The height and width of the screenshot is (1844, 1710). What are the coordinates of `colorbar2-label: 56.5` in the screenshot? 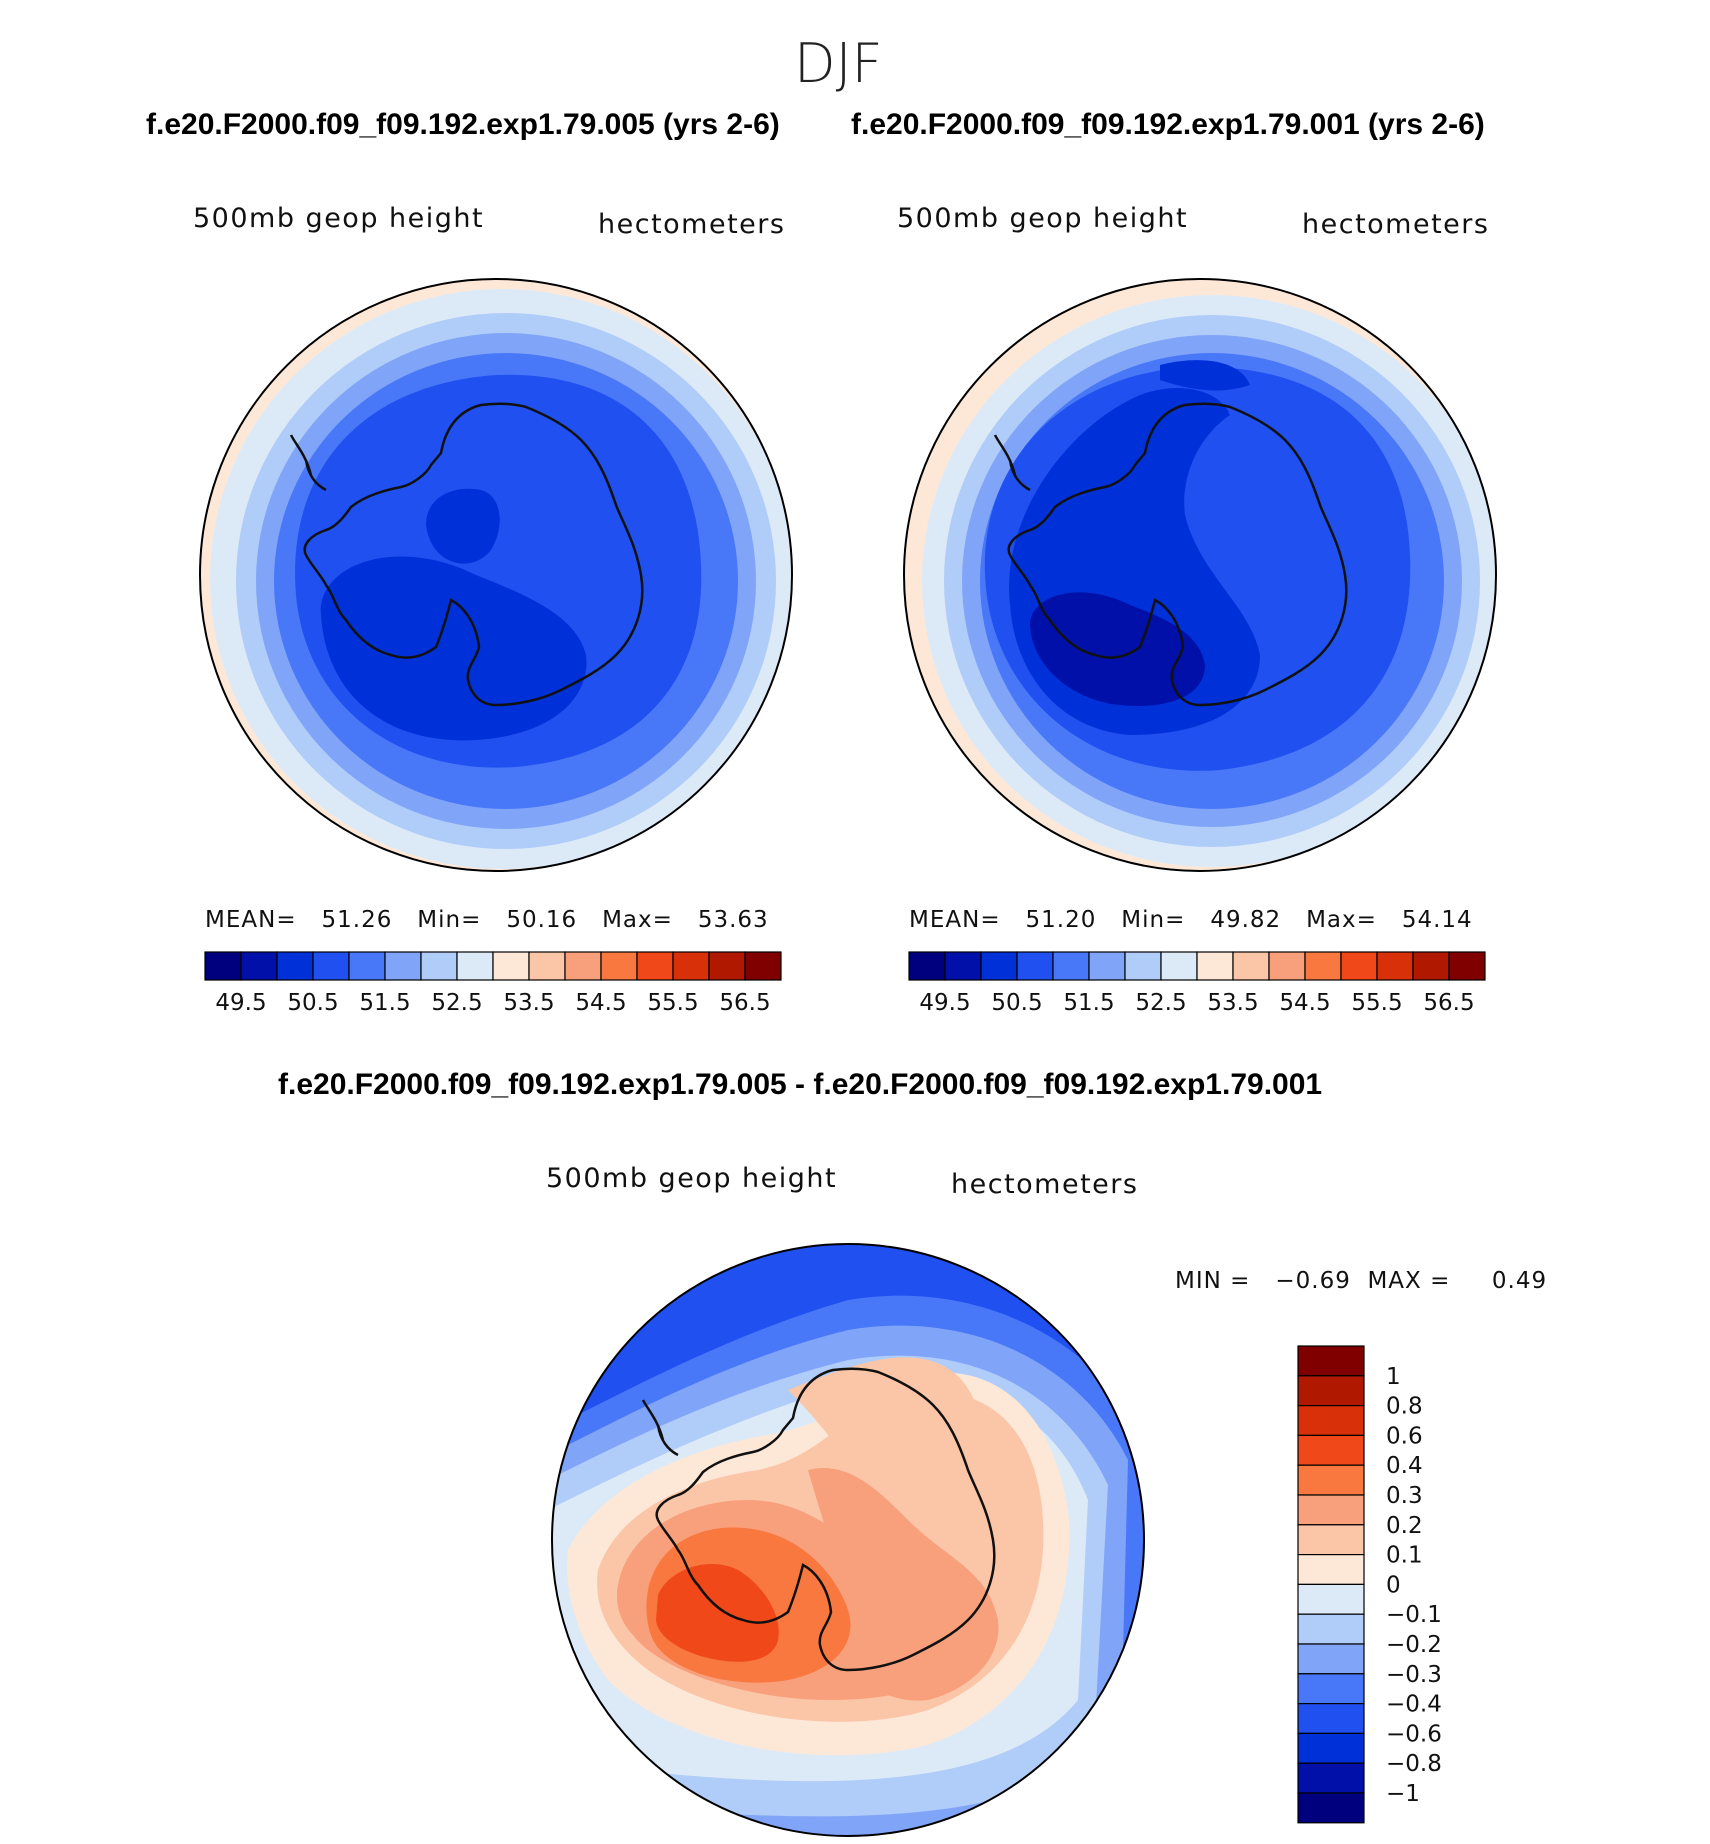 It's located at (1448, 1003).